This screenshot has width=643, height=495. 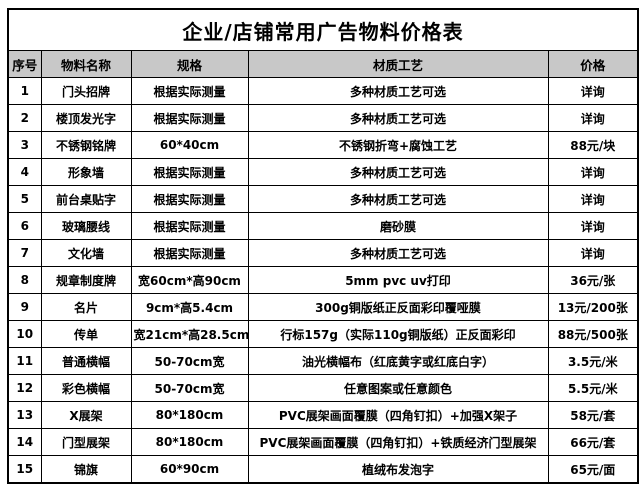 What do you see at coordinates (86, 280) in the screenshot?
I see `cell-name: 规章制度牌` at bounding box center [86, 280].